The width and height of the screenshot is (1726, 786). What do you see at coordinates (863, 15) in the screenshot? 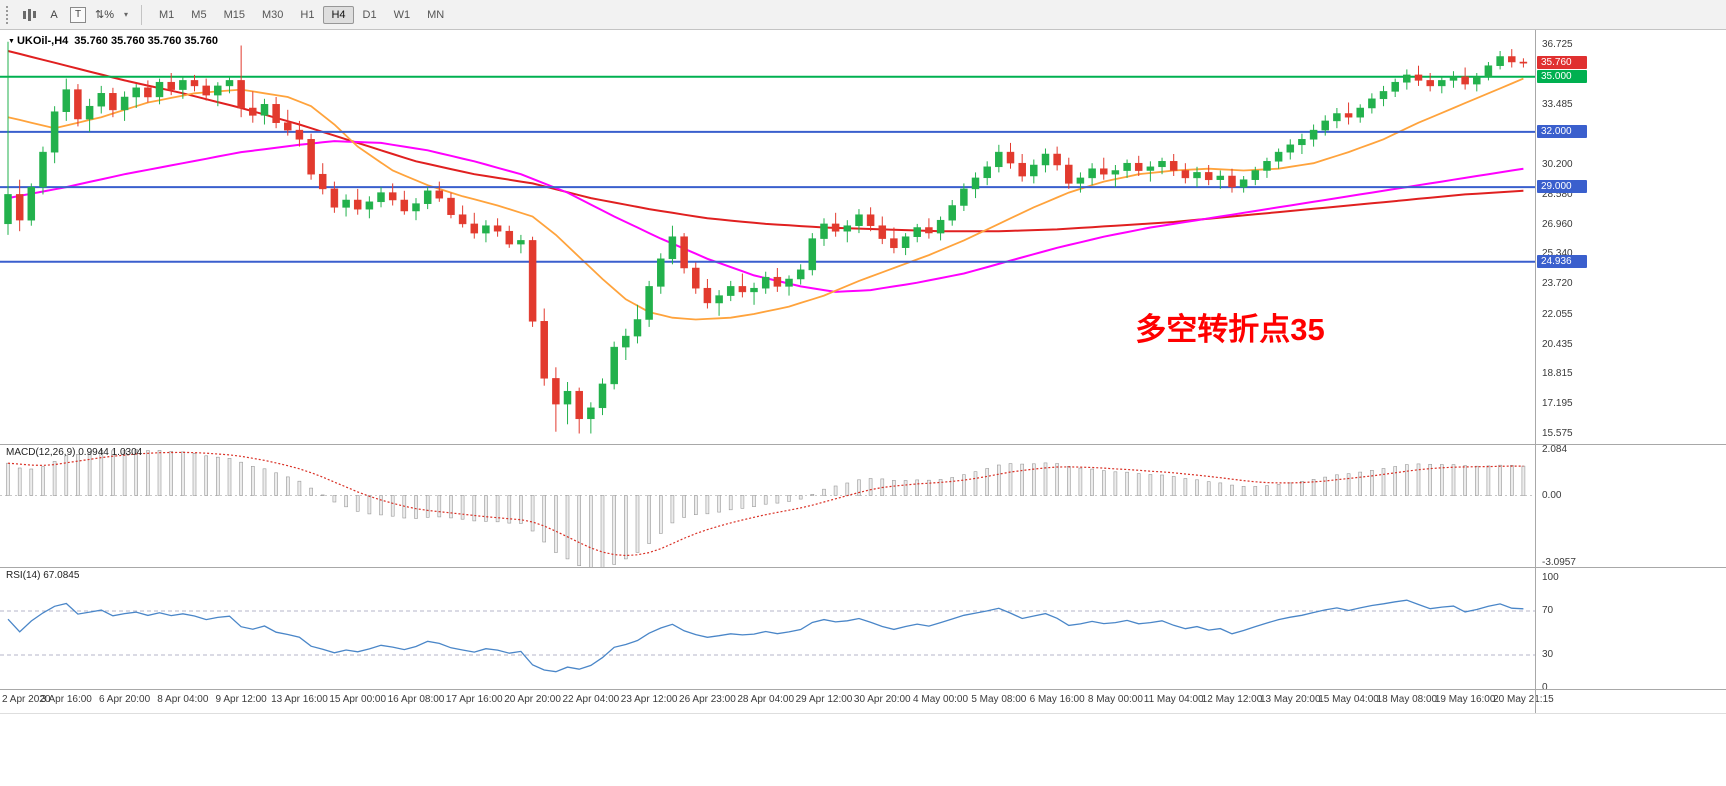
I see `toolbar: A T ⇅% ▾ M1 M5 M15 M30 H1 H4 D1 W1 MN` at bounding box center [863, 15].